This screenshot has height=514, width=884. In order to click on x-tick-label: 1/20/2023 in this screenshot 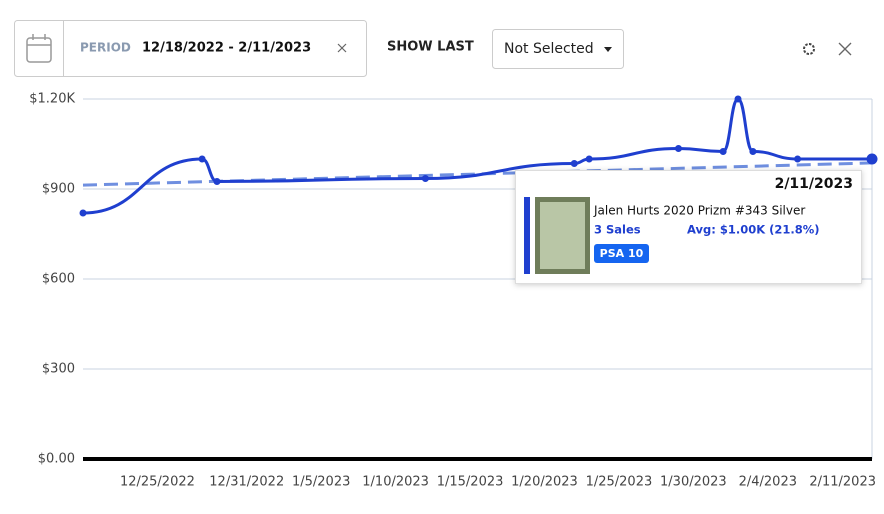, I will do `click(544, 482)`.